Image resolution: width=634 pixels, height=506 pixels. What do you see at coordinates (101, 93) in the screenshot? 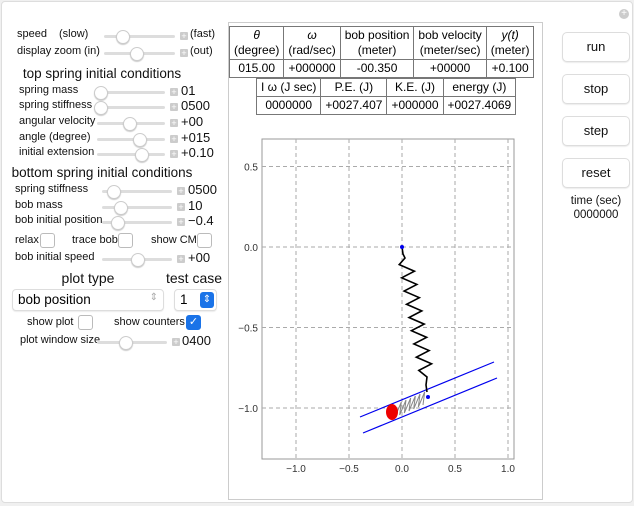
I see `top-0-slider-thumb` at bounding box center [101, 93].